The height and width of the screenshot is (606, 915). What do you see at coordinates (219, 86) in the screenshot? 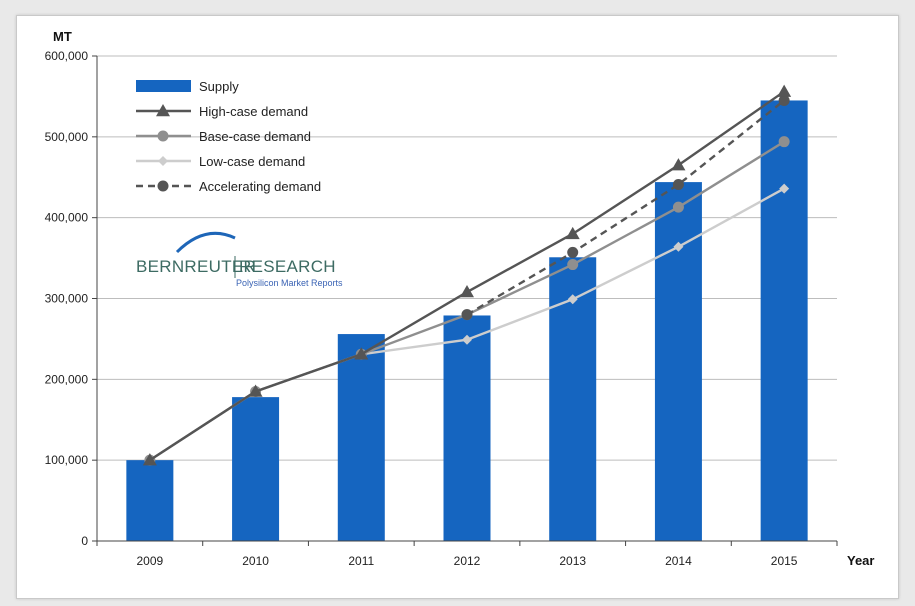
I see `legend-label: Supply` at bounding box center [219, 86].